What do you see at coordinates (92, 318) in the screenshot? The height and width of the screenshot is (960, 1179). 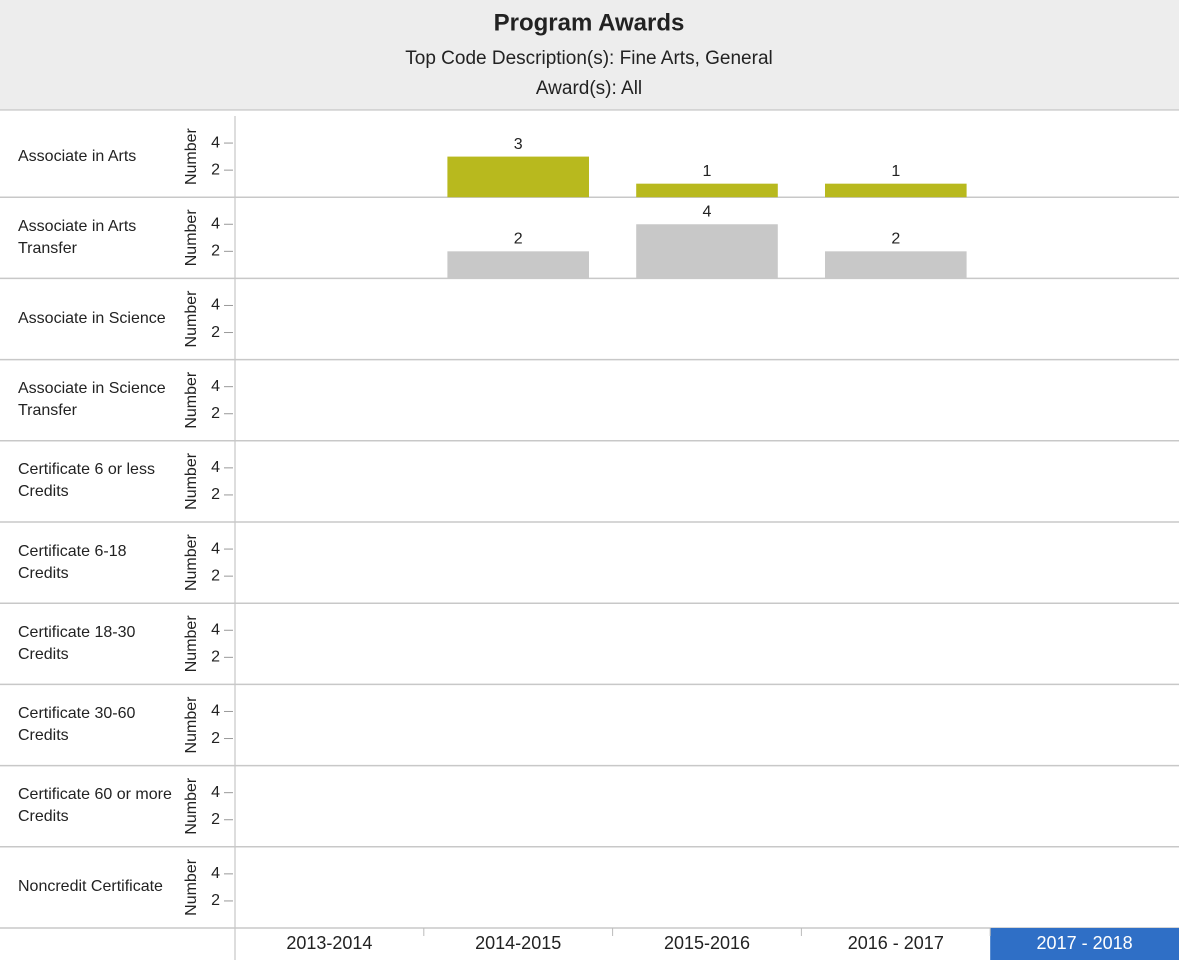 I see `row-label-text: Associate in Science` at bounding box center [92, 318].